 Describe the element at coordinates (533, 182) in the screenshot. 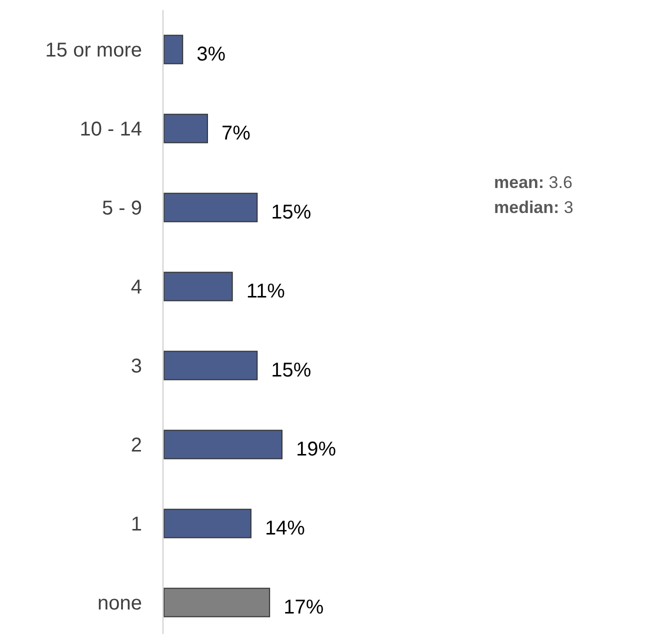

I see `text: mean: 3.6` at that location.